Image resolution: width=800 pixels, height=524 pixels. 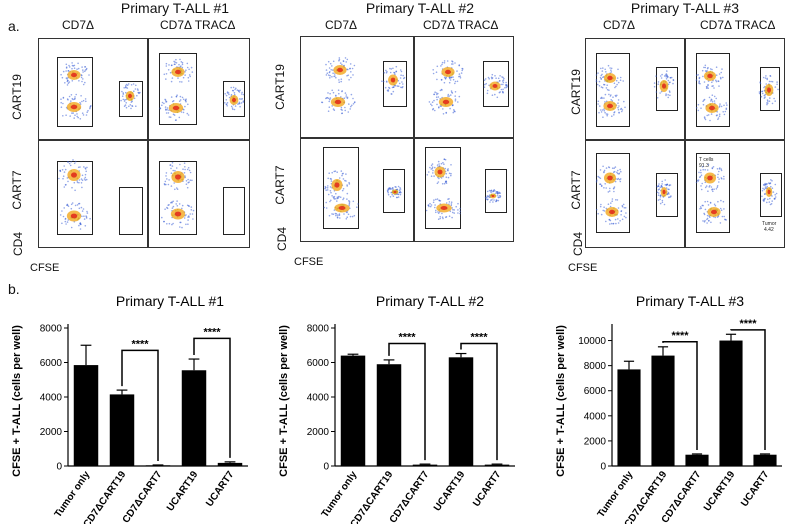 I want to click on flow1-plot-cart7-cd7trac, so click(x=199, y=194).